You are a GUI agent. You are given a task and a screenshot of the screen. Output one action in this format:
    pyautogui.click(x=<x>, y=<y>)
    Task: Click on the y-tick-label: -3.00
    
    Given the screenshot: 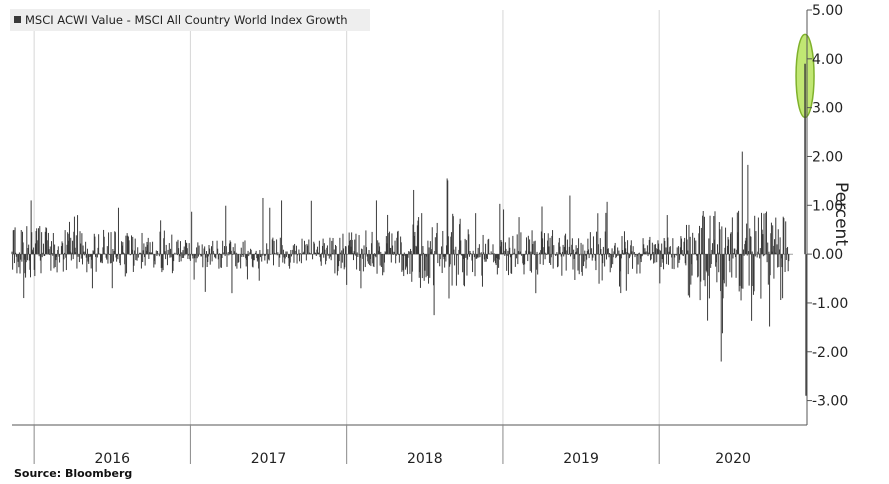 What is the action you would take?
    pyautogui.click(x=830, y=402)
    